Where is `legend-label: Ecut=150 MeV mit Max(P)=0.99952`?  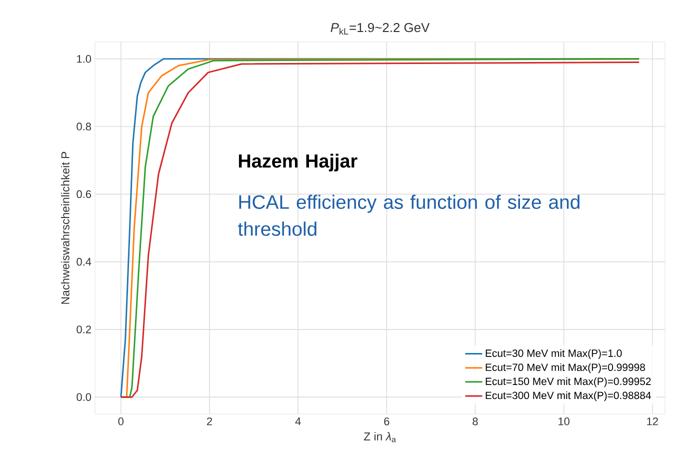 legend-label: Ecut=150 MeV mit Max(P)=0.99952 is located at coordinates (568, 382).